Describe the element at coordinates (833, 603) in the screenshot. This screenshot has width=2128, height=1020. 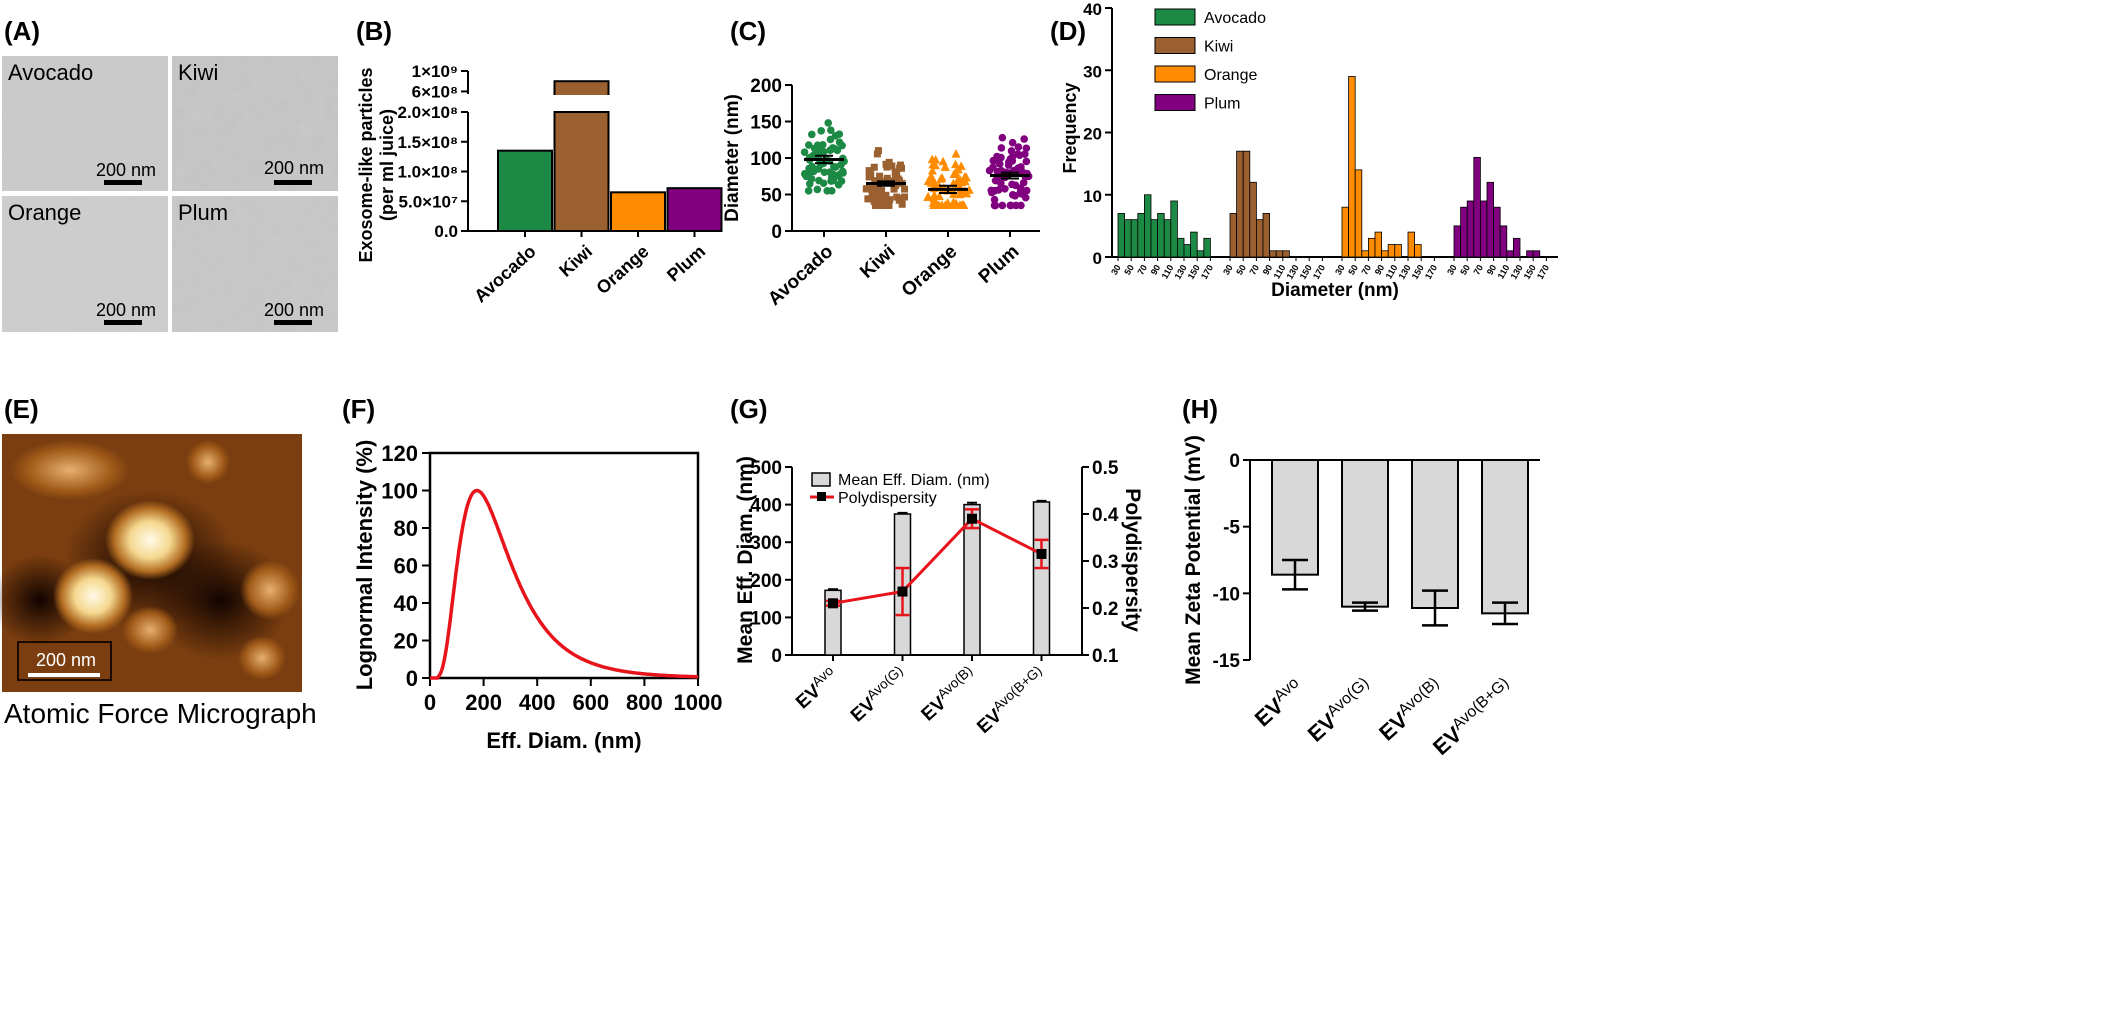
I see `pdi-point` at that location.